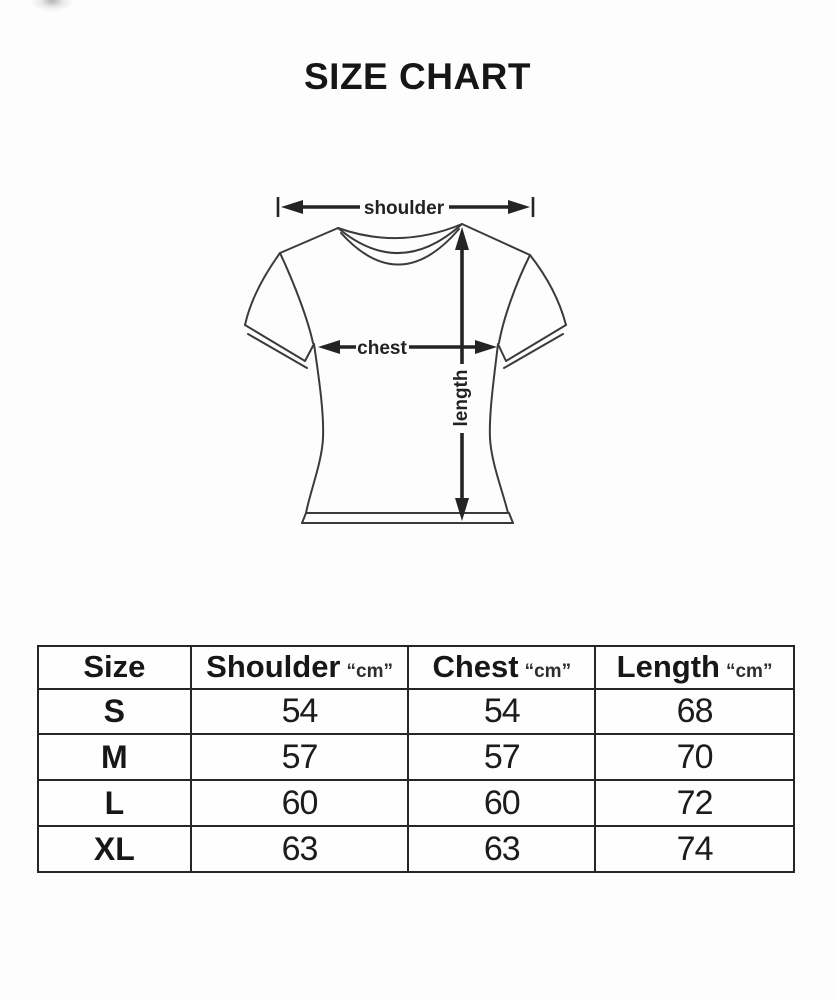 The image size is (835, 999). Describe the element at coordinates (299, 849) in the screenshot. I see `shoulder-value-cell: 63` at that location.